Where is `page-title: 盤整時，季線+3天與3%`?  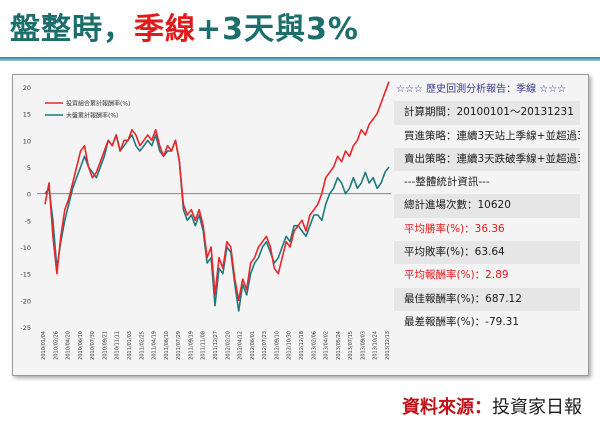 page-title: 盤整時，季線+3天與3% is located at coordinates (184, 30).